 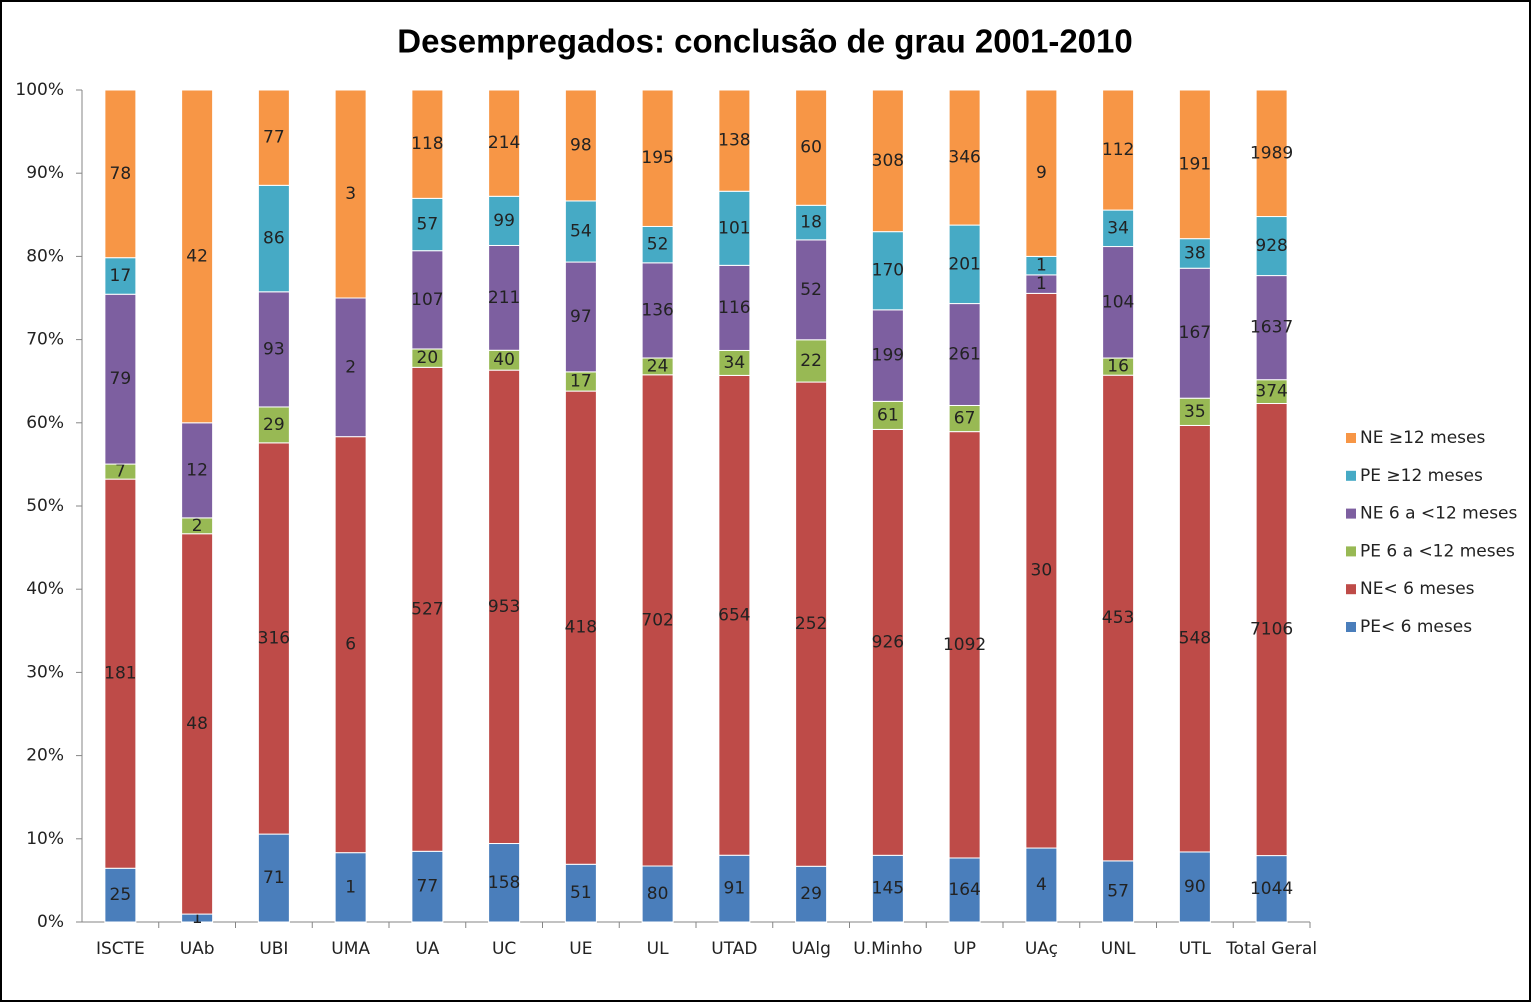 I want to click on data-label: 35, so click(x=1195, y=412).